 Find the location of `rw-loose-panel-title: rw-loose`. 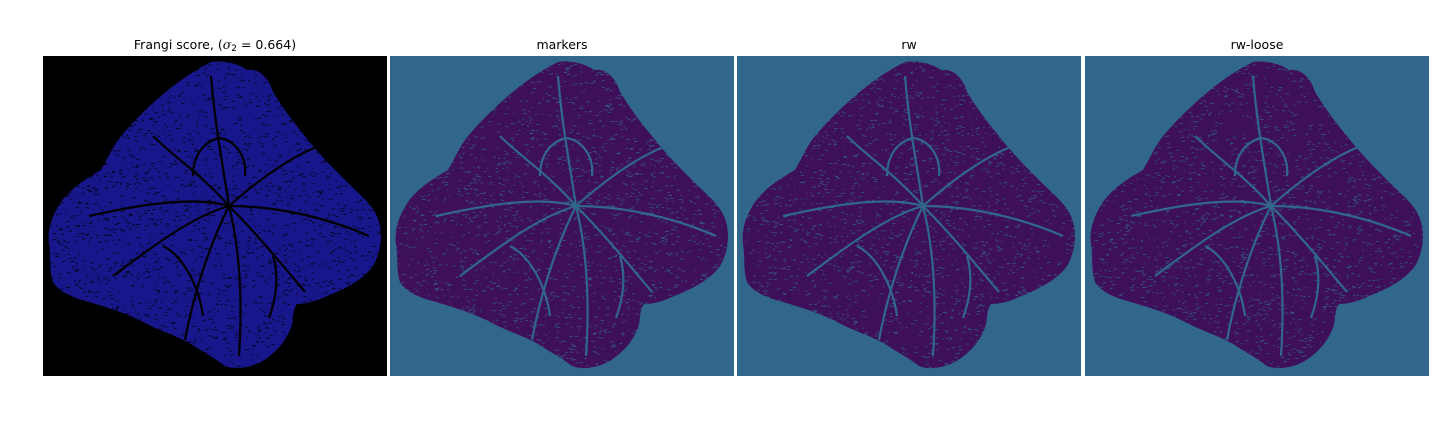

rw-loose-panel-title: rw-loose is located at coordinates (1257, 44).